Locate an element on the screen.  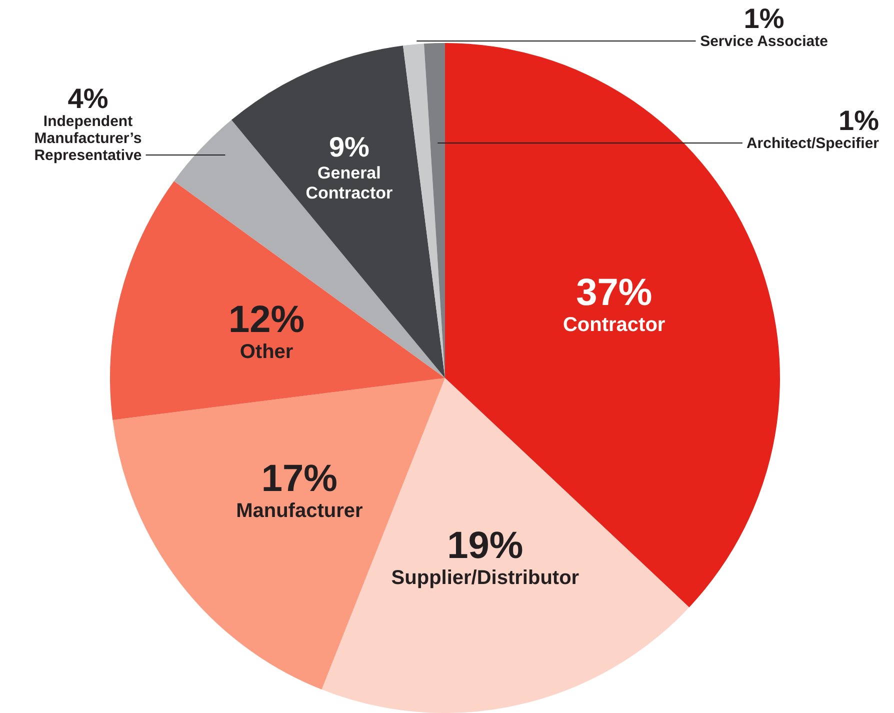
data-label: 17% is located at coordinates (299, 479).